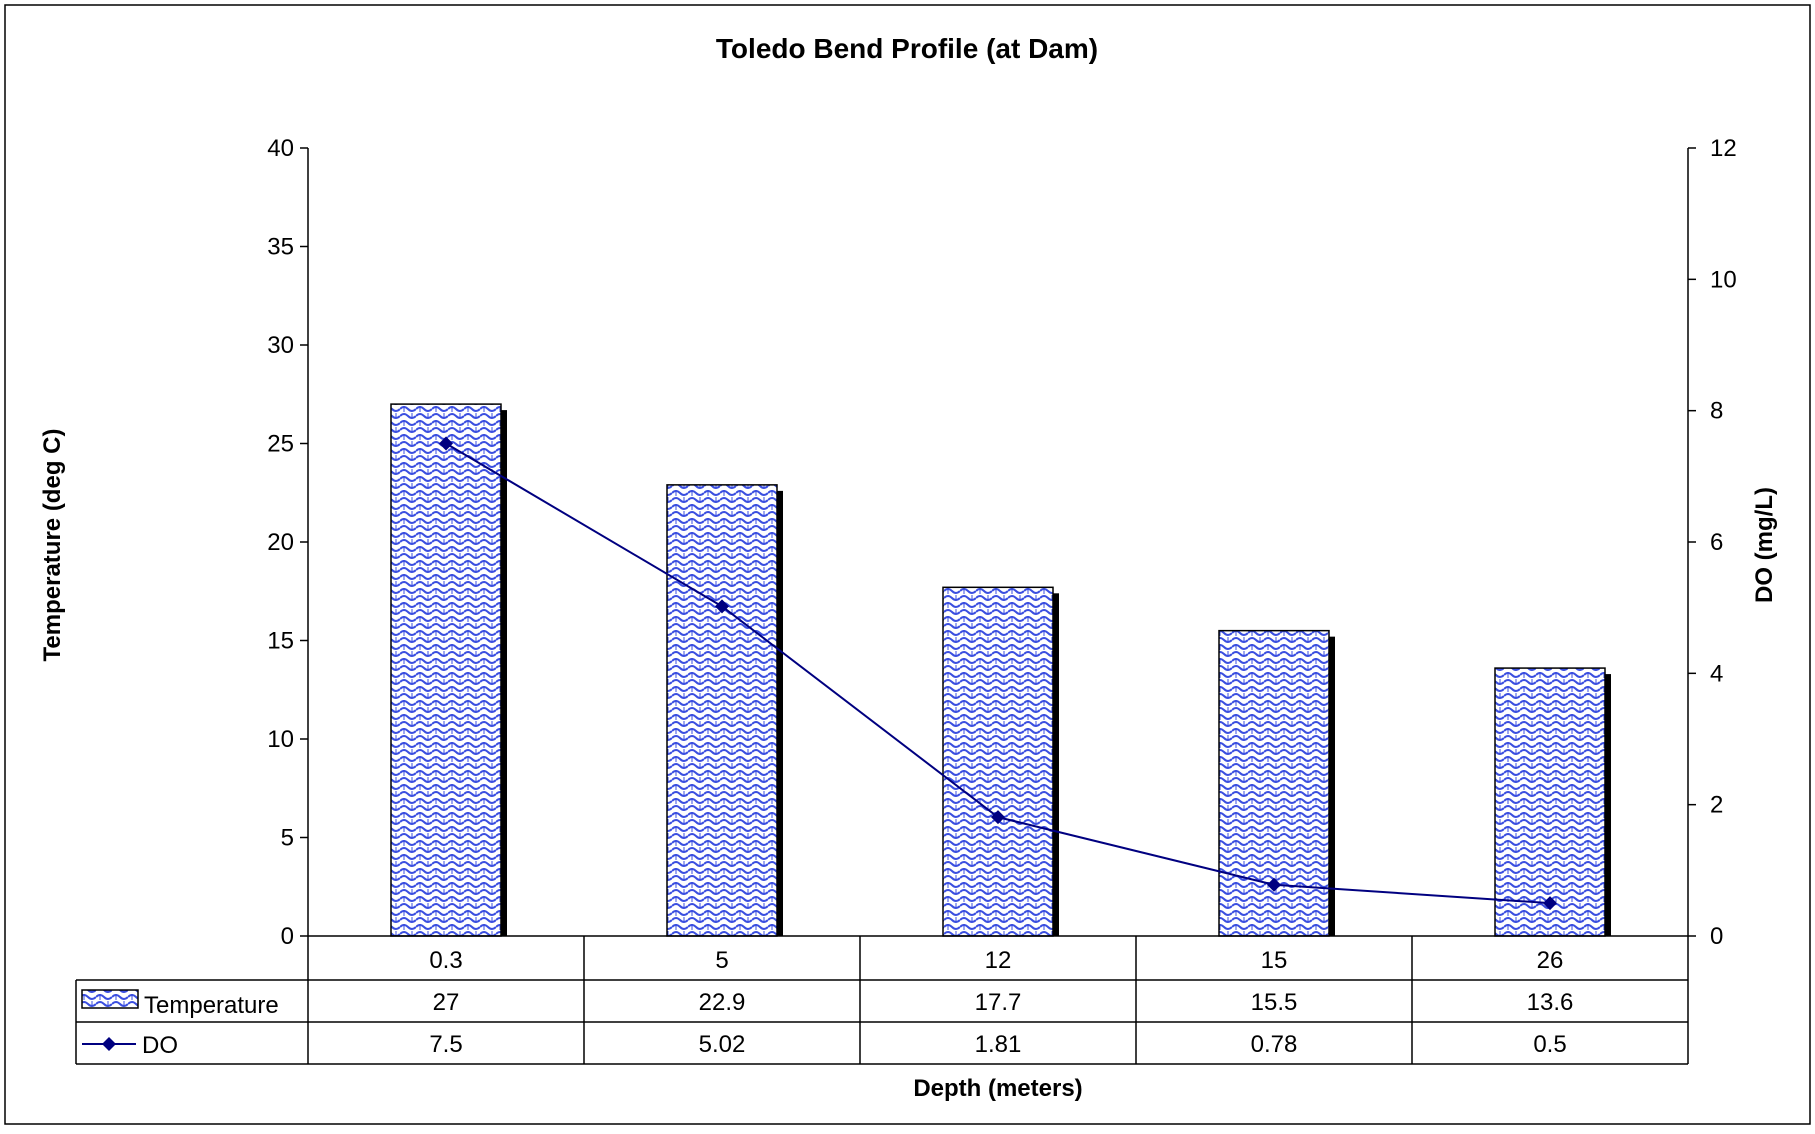 This screenshot has height=1134, width=1815. What do you see at coordinates (160, 1045) in the screenshot?
I see `legend-do-label: DO` at bounding box center [160, 1045].